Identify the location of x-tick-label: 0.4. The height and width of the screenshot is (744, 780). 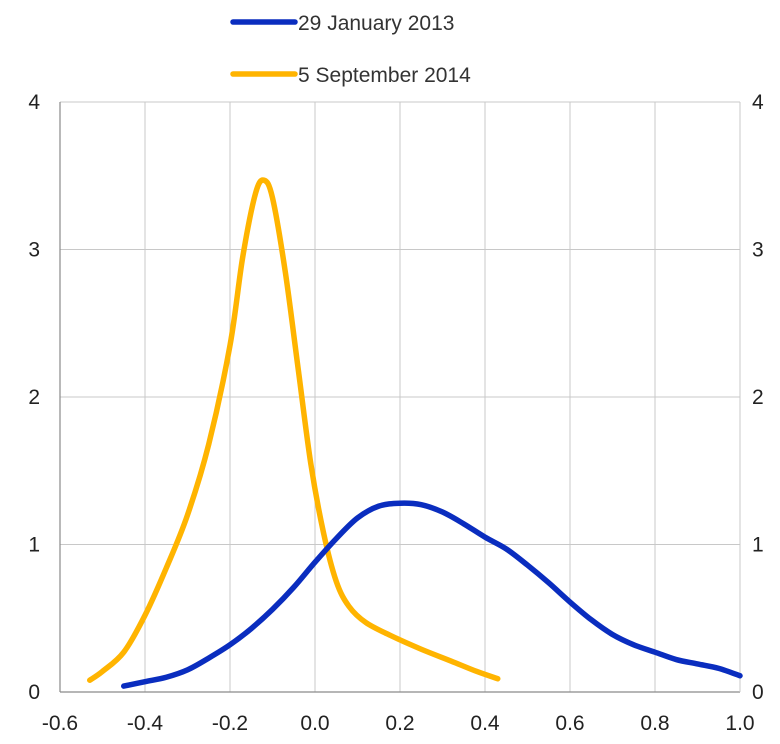
(485, 723).